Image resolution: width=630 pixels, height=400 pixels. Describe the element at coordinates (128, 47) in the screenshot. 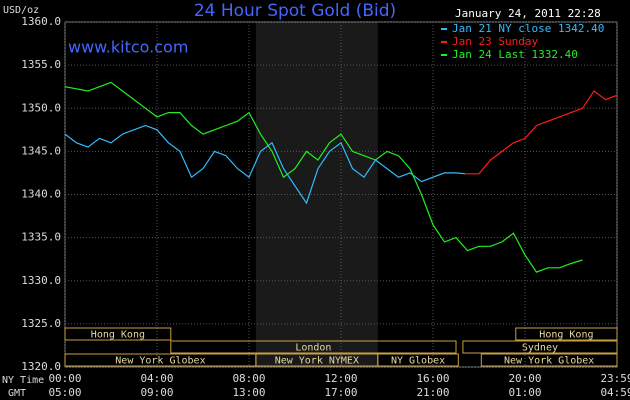

I see `watermark: www.kitco.com` at that location.